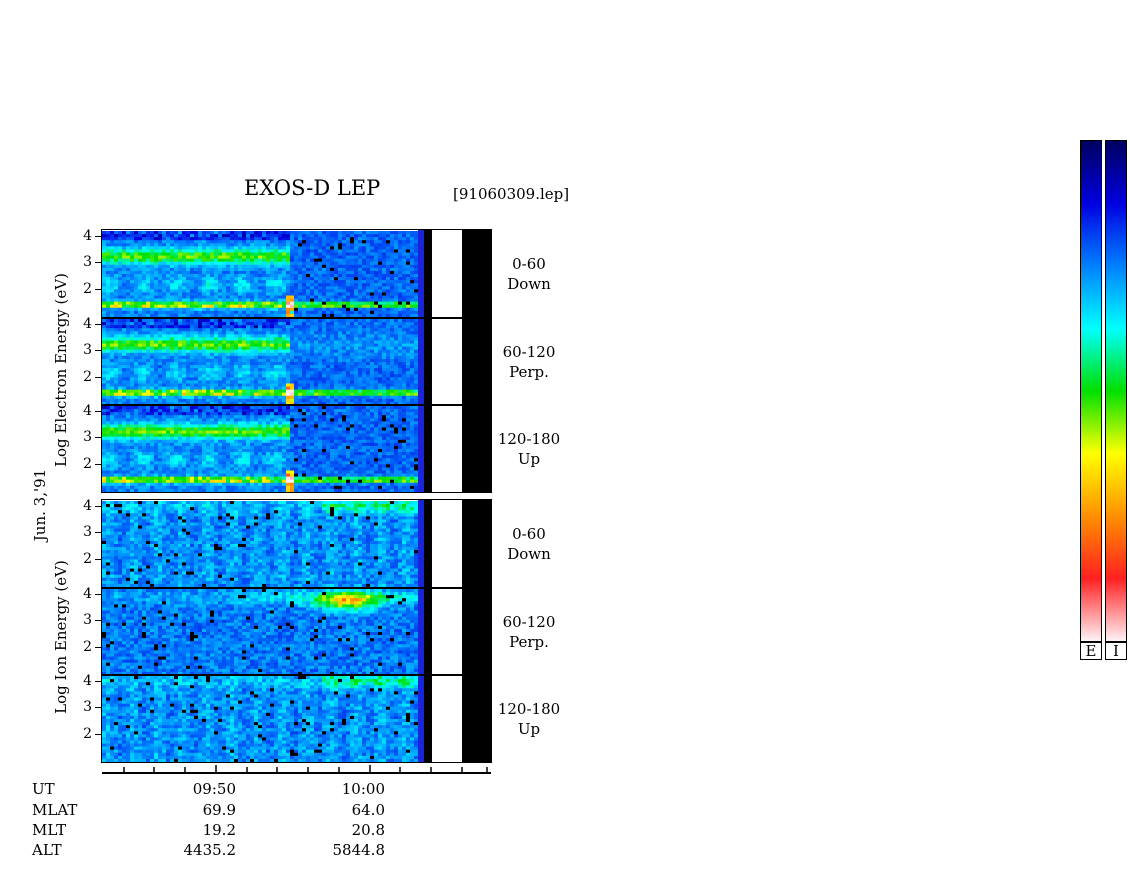  What do you see at coordinates (219, 810) in the screenshot?
I see `mlat-value-1: 69.9` at bounding box center [219, 810].